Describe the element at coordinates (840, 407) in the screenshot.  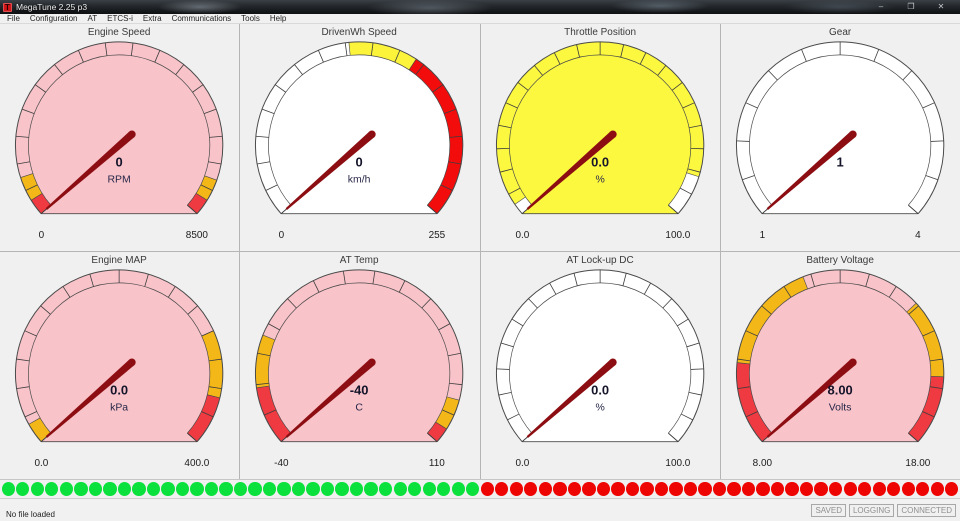
I see `gauge-unit: Volts` at that location.